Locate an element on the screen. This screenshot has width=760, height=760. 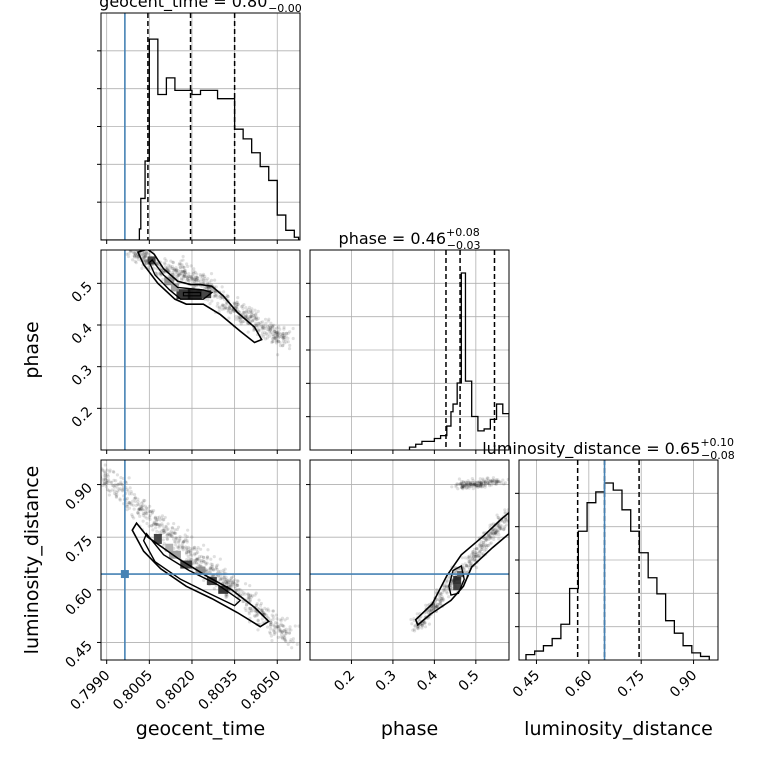
x-tick-label: 0.5 is located at coordinates (469, 681).